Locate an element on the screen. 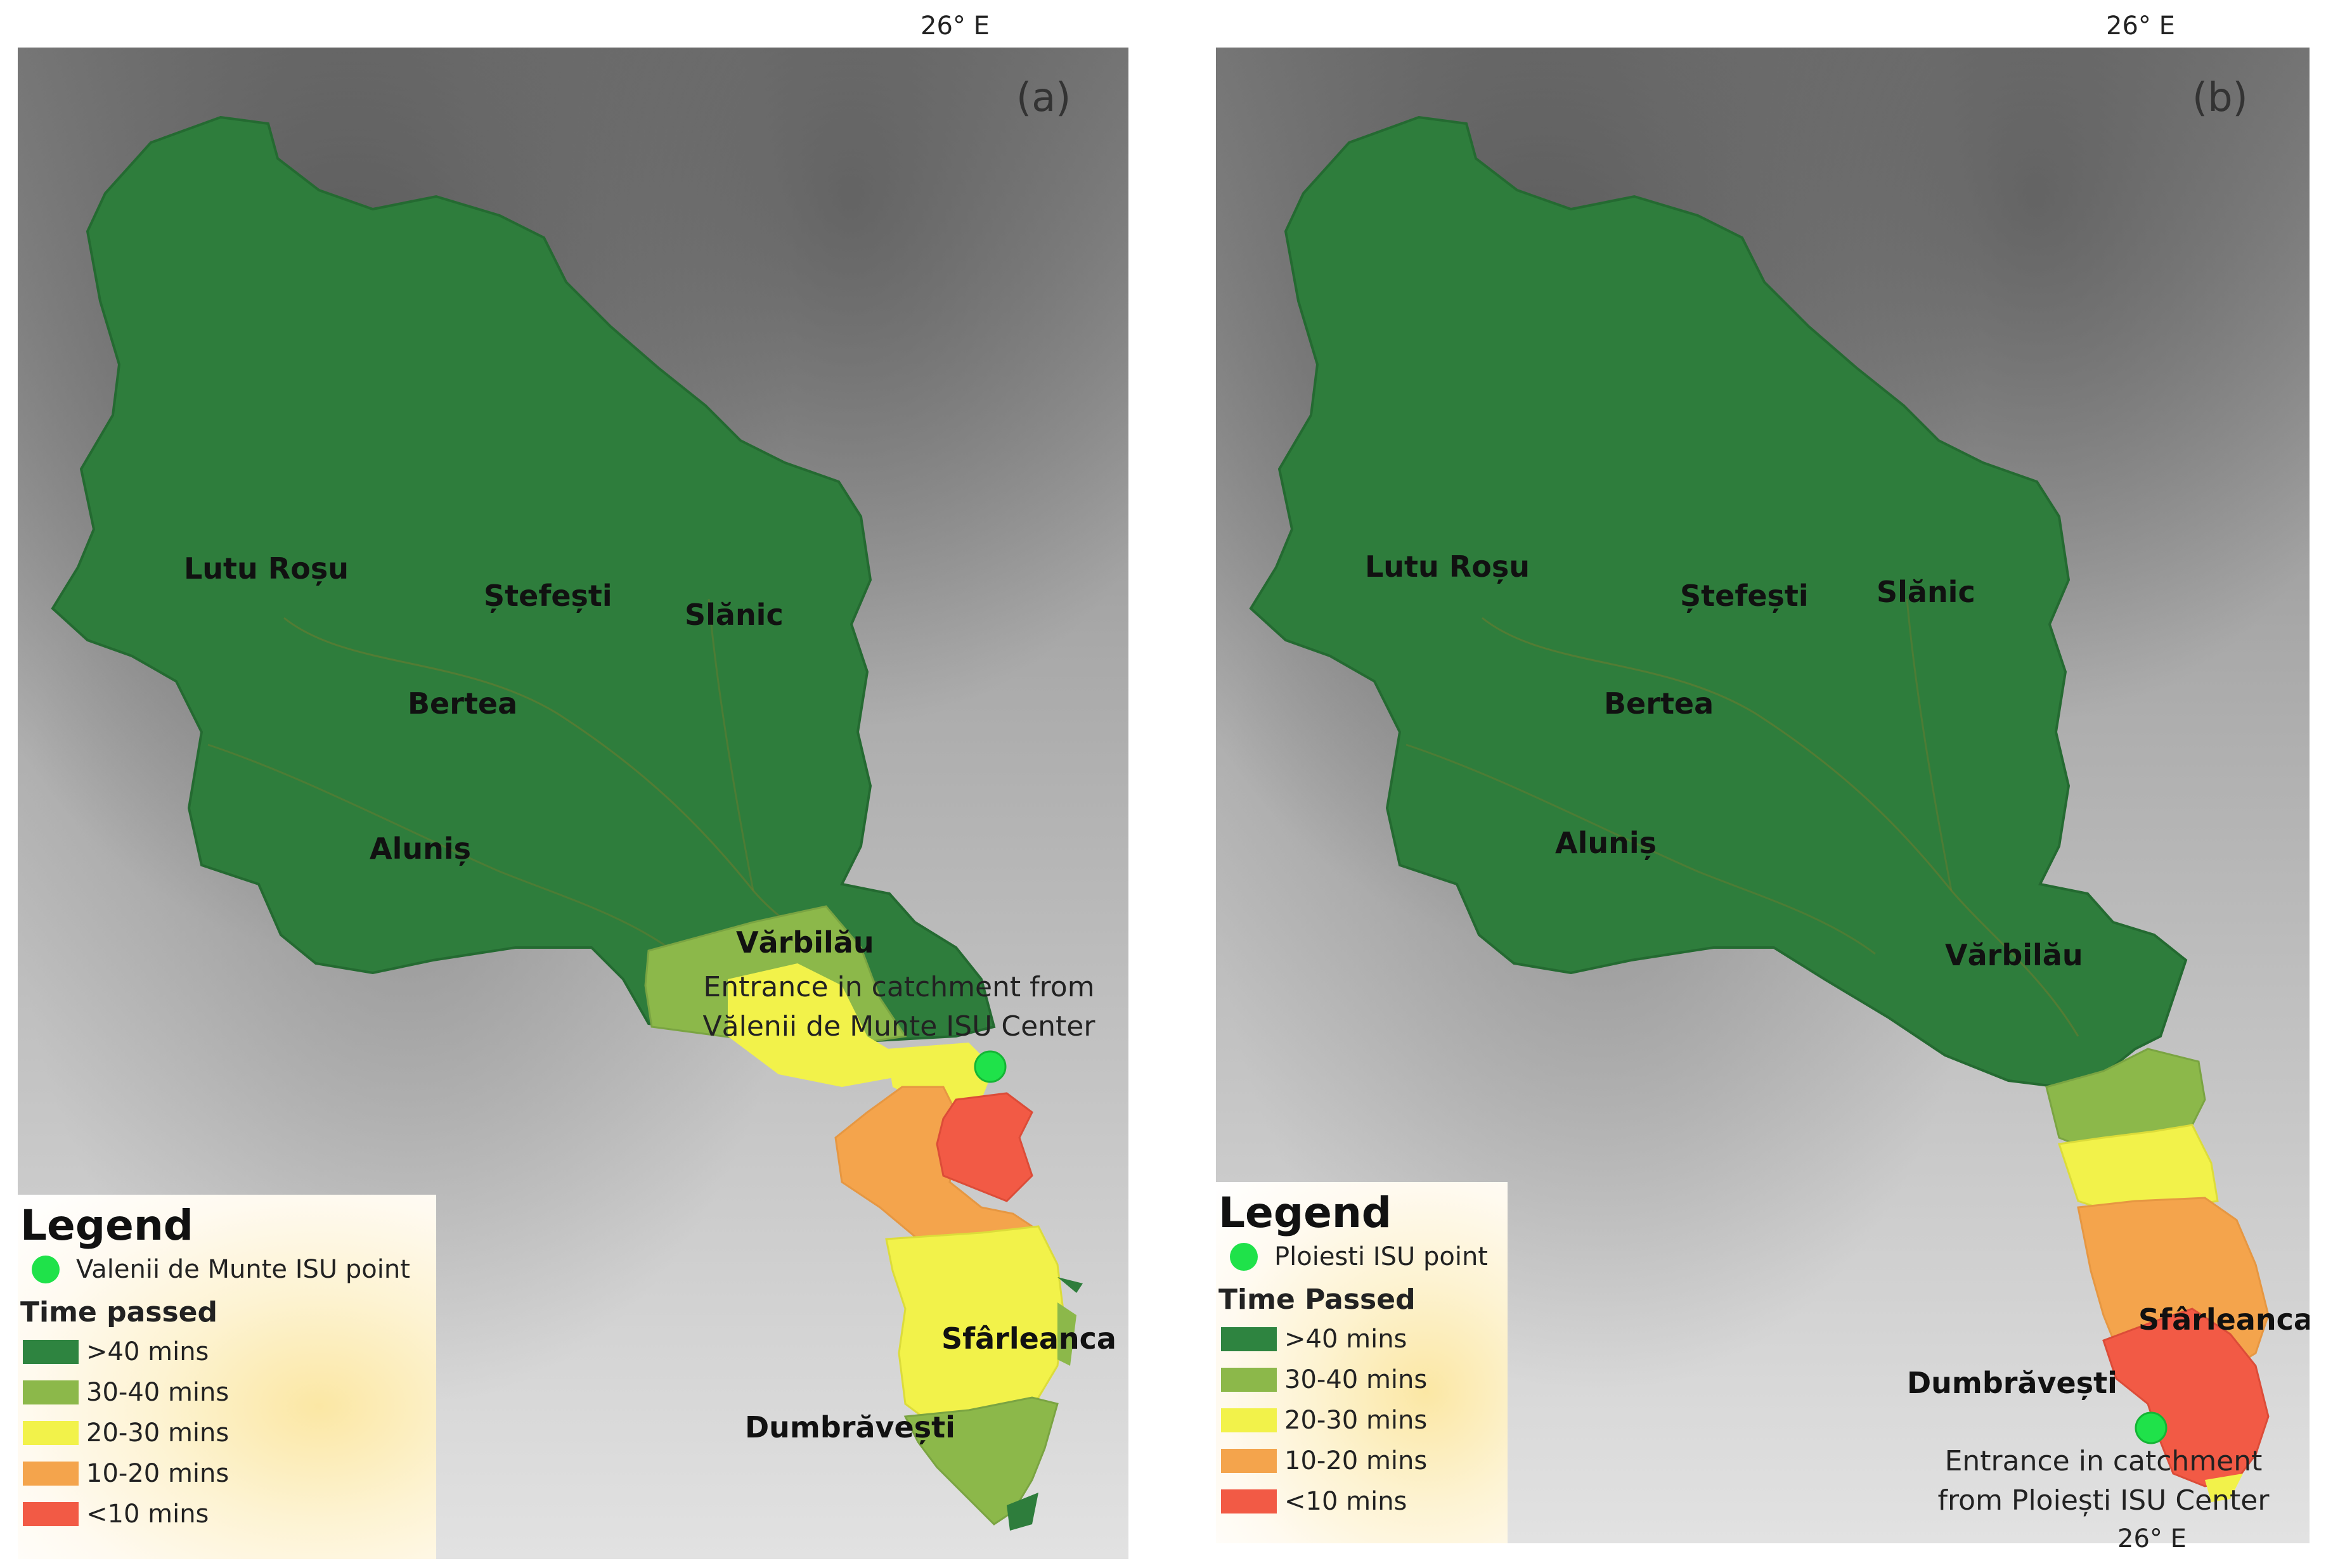  zone-20-30-upper is located at coordinates (820, 1025).